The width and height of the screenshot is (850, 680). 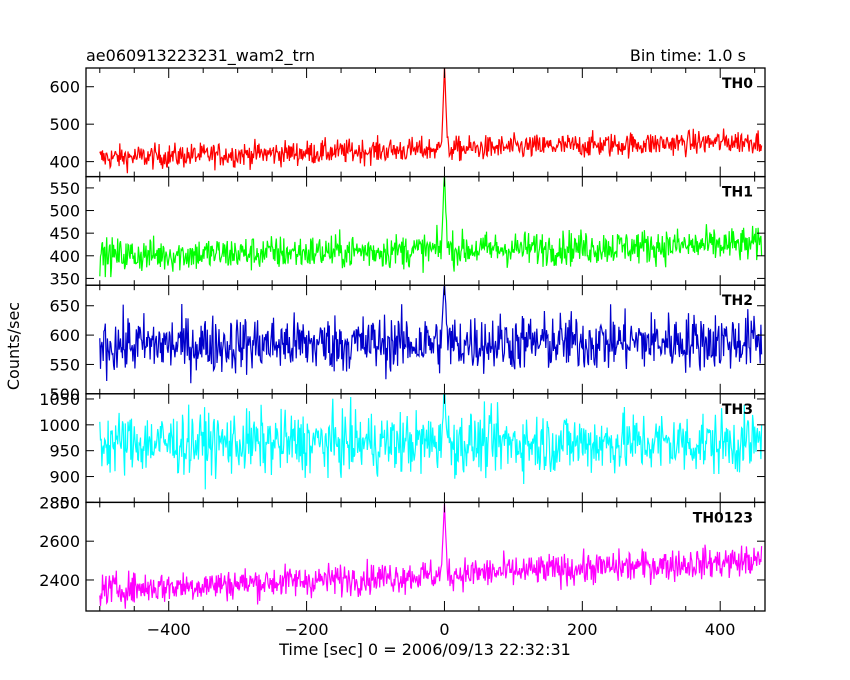 I want to click on y-tick-label: 900, so click(x=64, y=477).